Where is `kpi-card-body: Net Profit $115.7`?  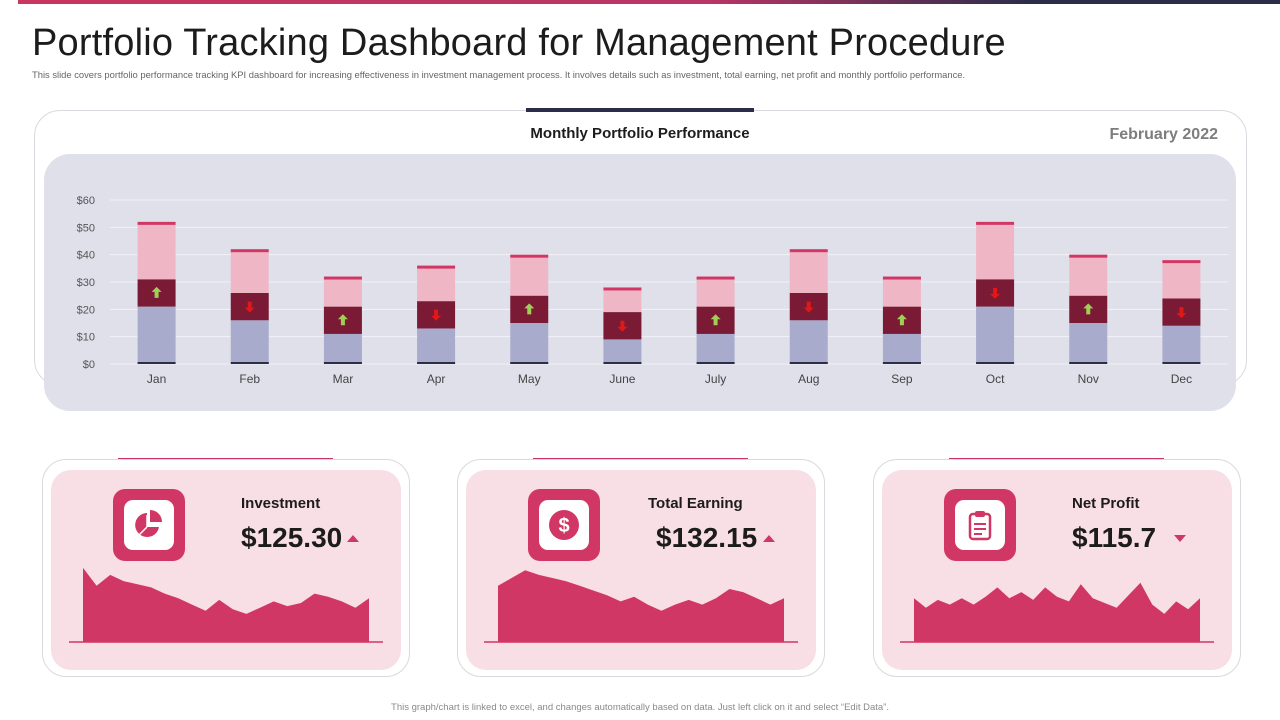 kpi-card-body: Net Profit $115.7 is located at coordinates (1057, 570).